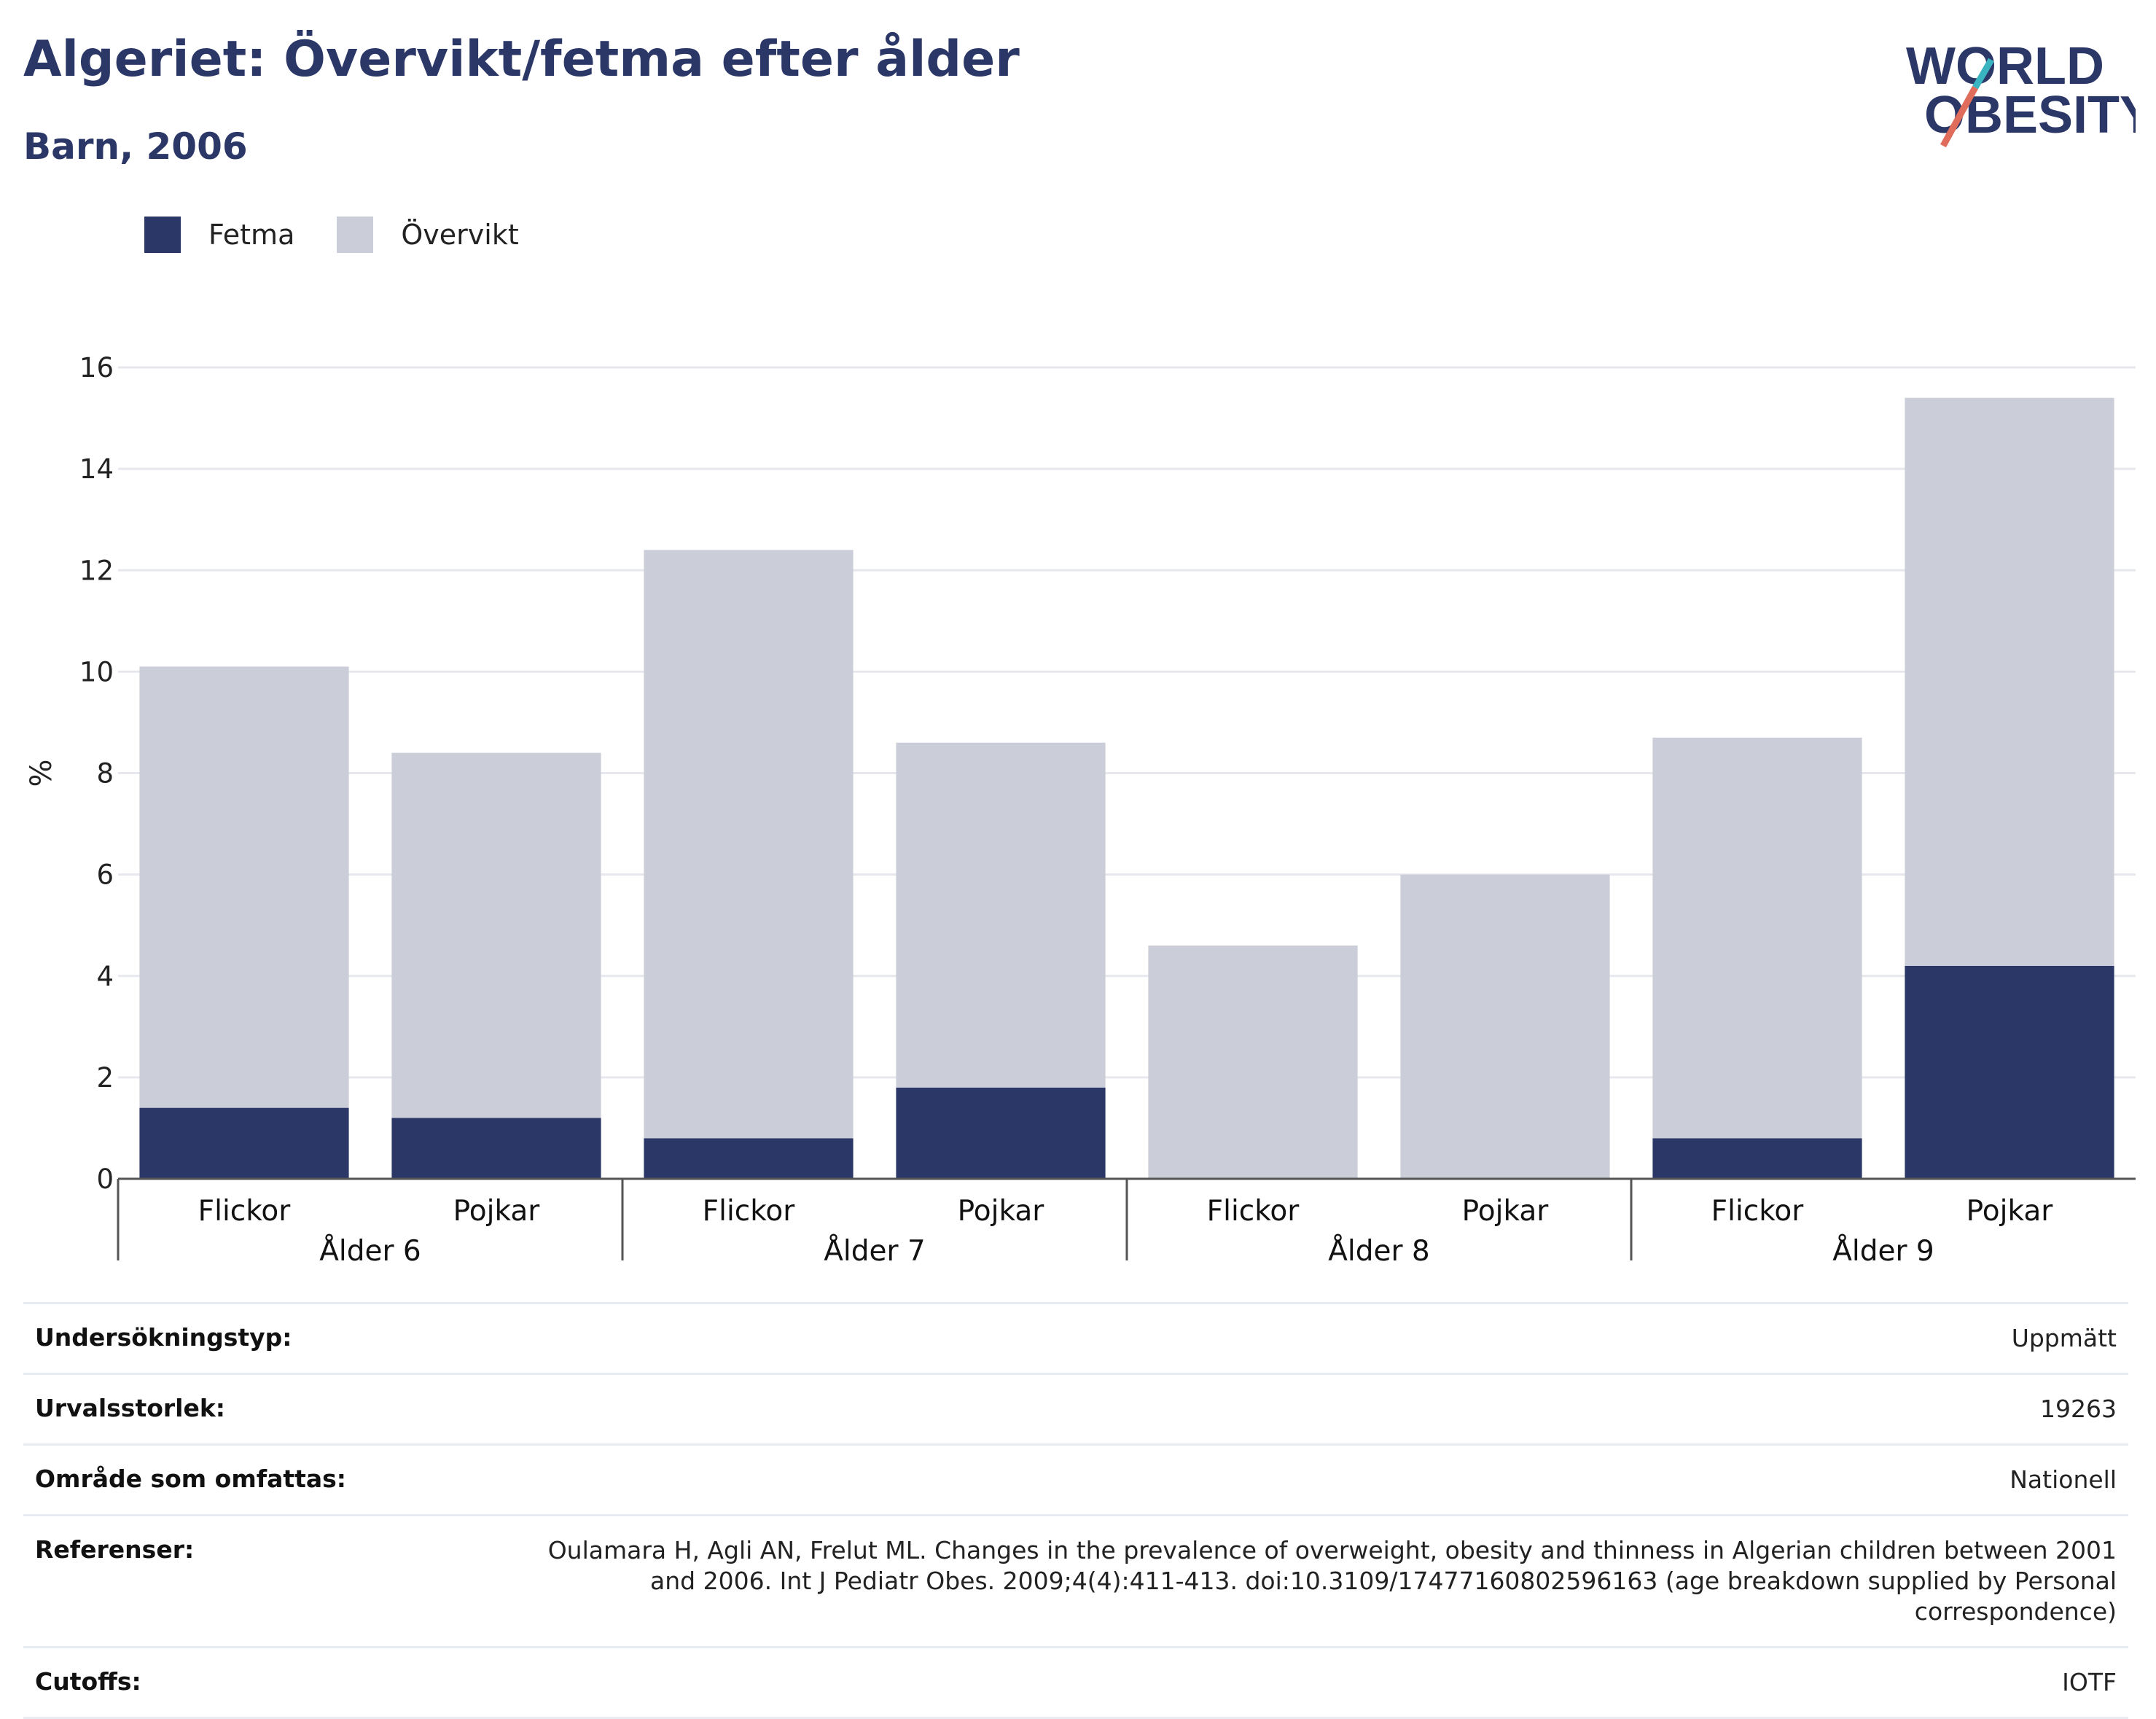 Image resolution: width=2156 pixels, height=1719 pixels. Describe the element at coordinates (97, 672) in the screenshot. I see `y-tick-label: 10` at that location.